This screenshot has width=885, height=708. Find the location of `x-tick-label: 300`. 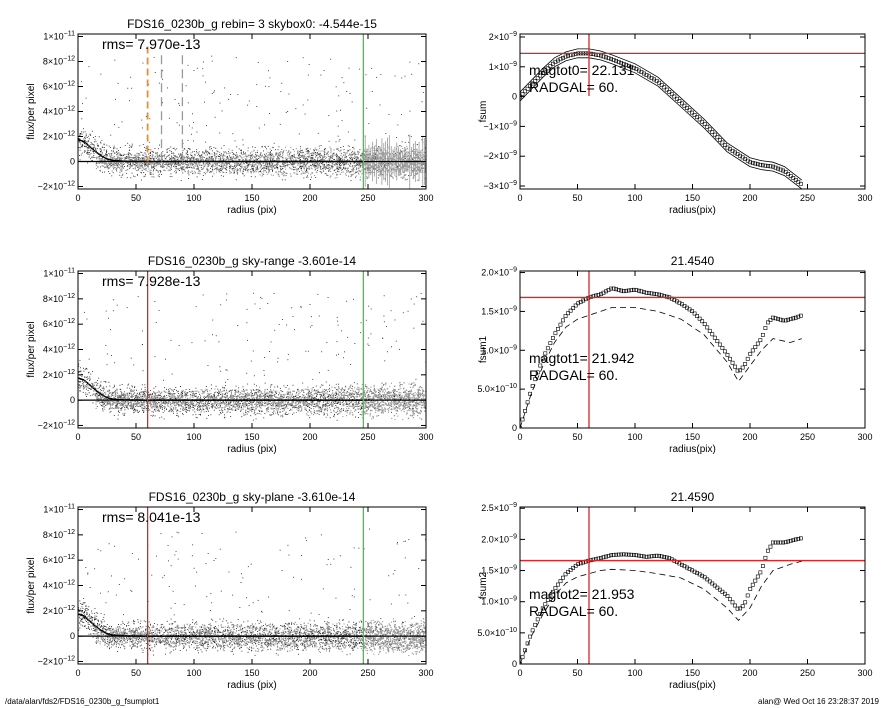

x-tick-label: 300 is located at coordinates (425, 198).